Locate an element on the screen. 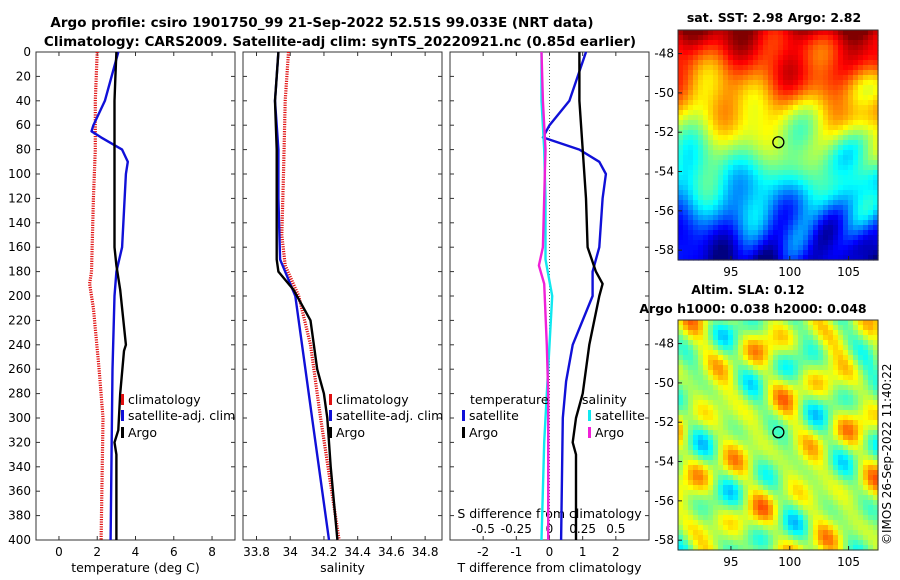  sst_map-xtick-label: 105 is located at coordinates (848, 272).